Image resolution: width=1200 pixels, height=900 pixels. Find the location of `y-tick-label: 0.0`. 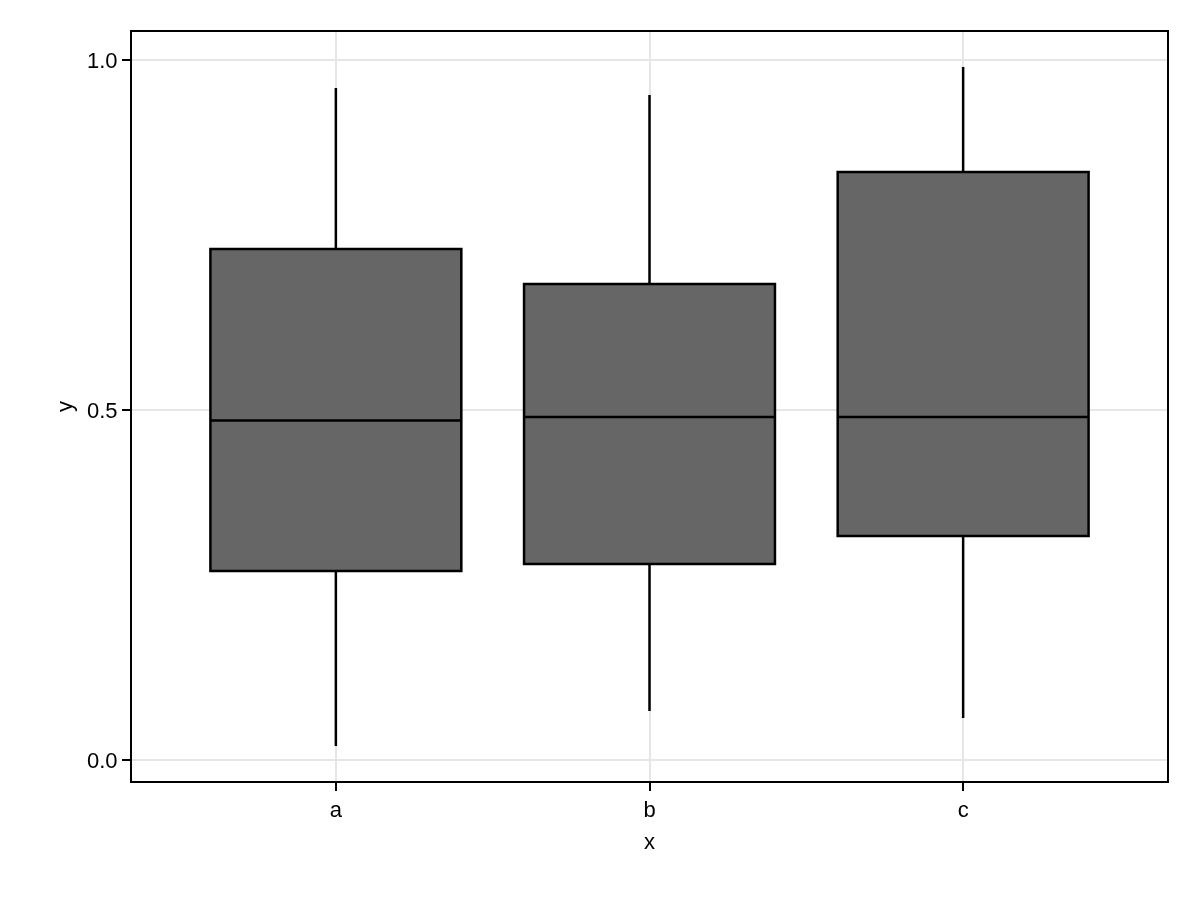

y-tick-label: 0.0 is located at coordinates (102, 760).